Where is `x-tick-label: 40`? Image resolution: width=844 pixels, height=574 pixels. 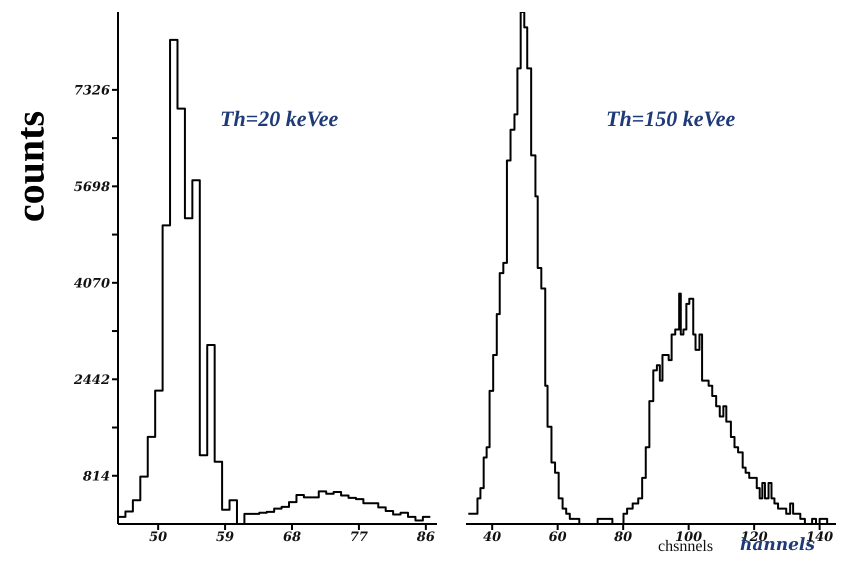 x-tick-label: 40 is located at coordinates (492, 538).